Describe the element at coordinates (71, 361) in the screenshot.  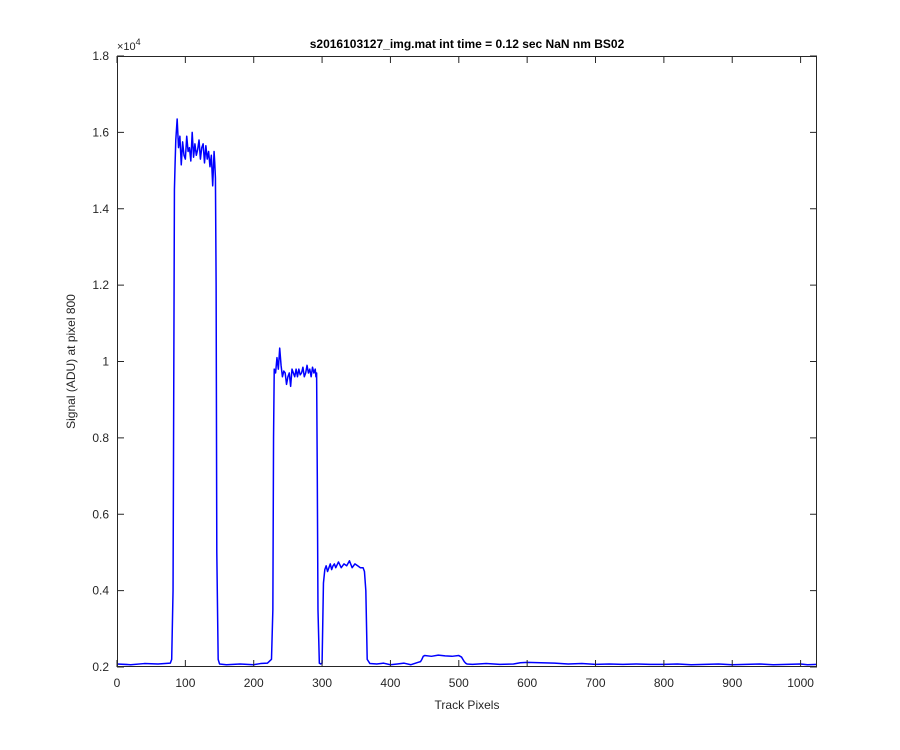
I see `y-axis-label: Signal (ADU) at pixel 800` at that location.